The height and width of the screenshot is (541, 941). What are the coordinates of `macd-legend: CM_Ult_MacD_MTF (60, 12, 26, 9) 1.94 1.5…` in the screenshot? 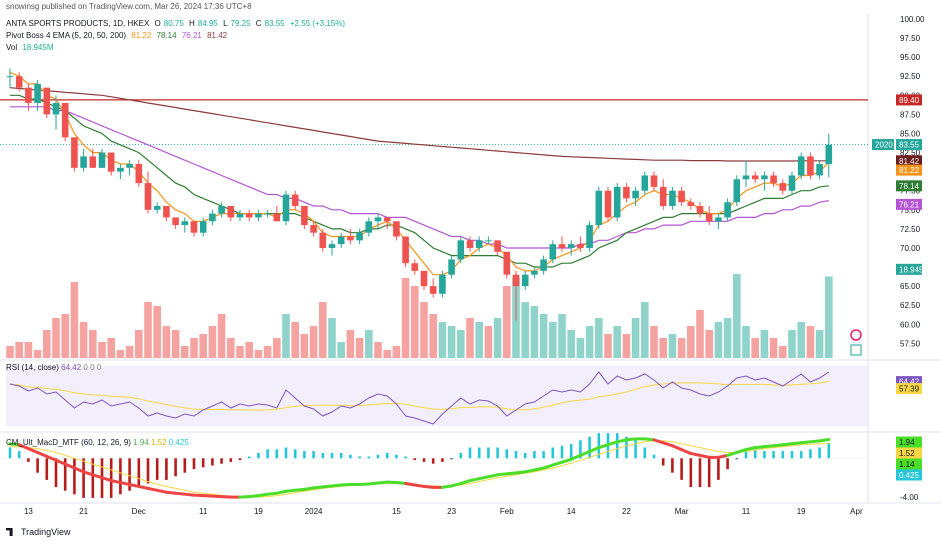 It's located at (97, 442).